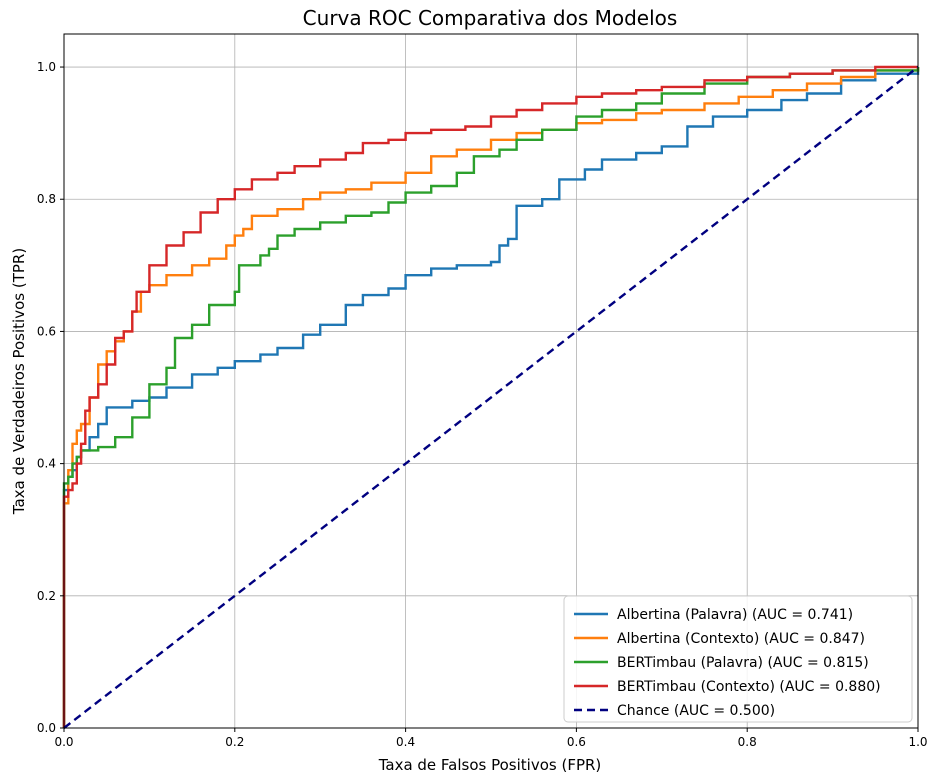 Image resolution: width=938 pixels, height=784 pixels. Describe the element at coordinates (917, 742) in the screenshot. I see `x-tick-label: 1.0` at that location.